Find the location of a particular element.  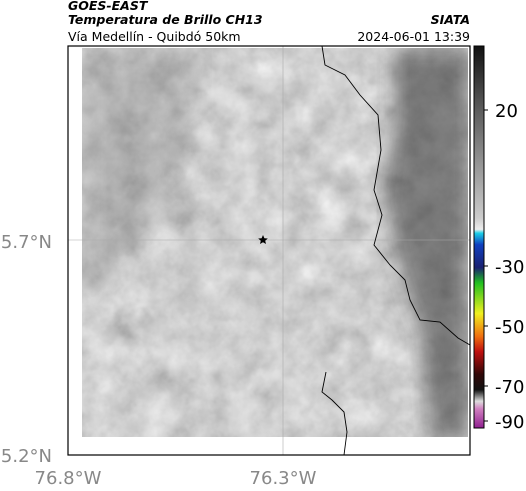

route: Vía Medellín - Quibdó 50km is located at coordinates (154, 36).